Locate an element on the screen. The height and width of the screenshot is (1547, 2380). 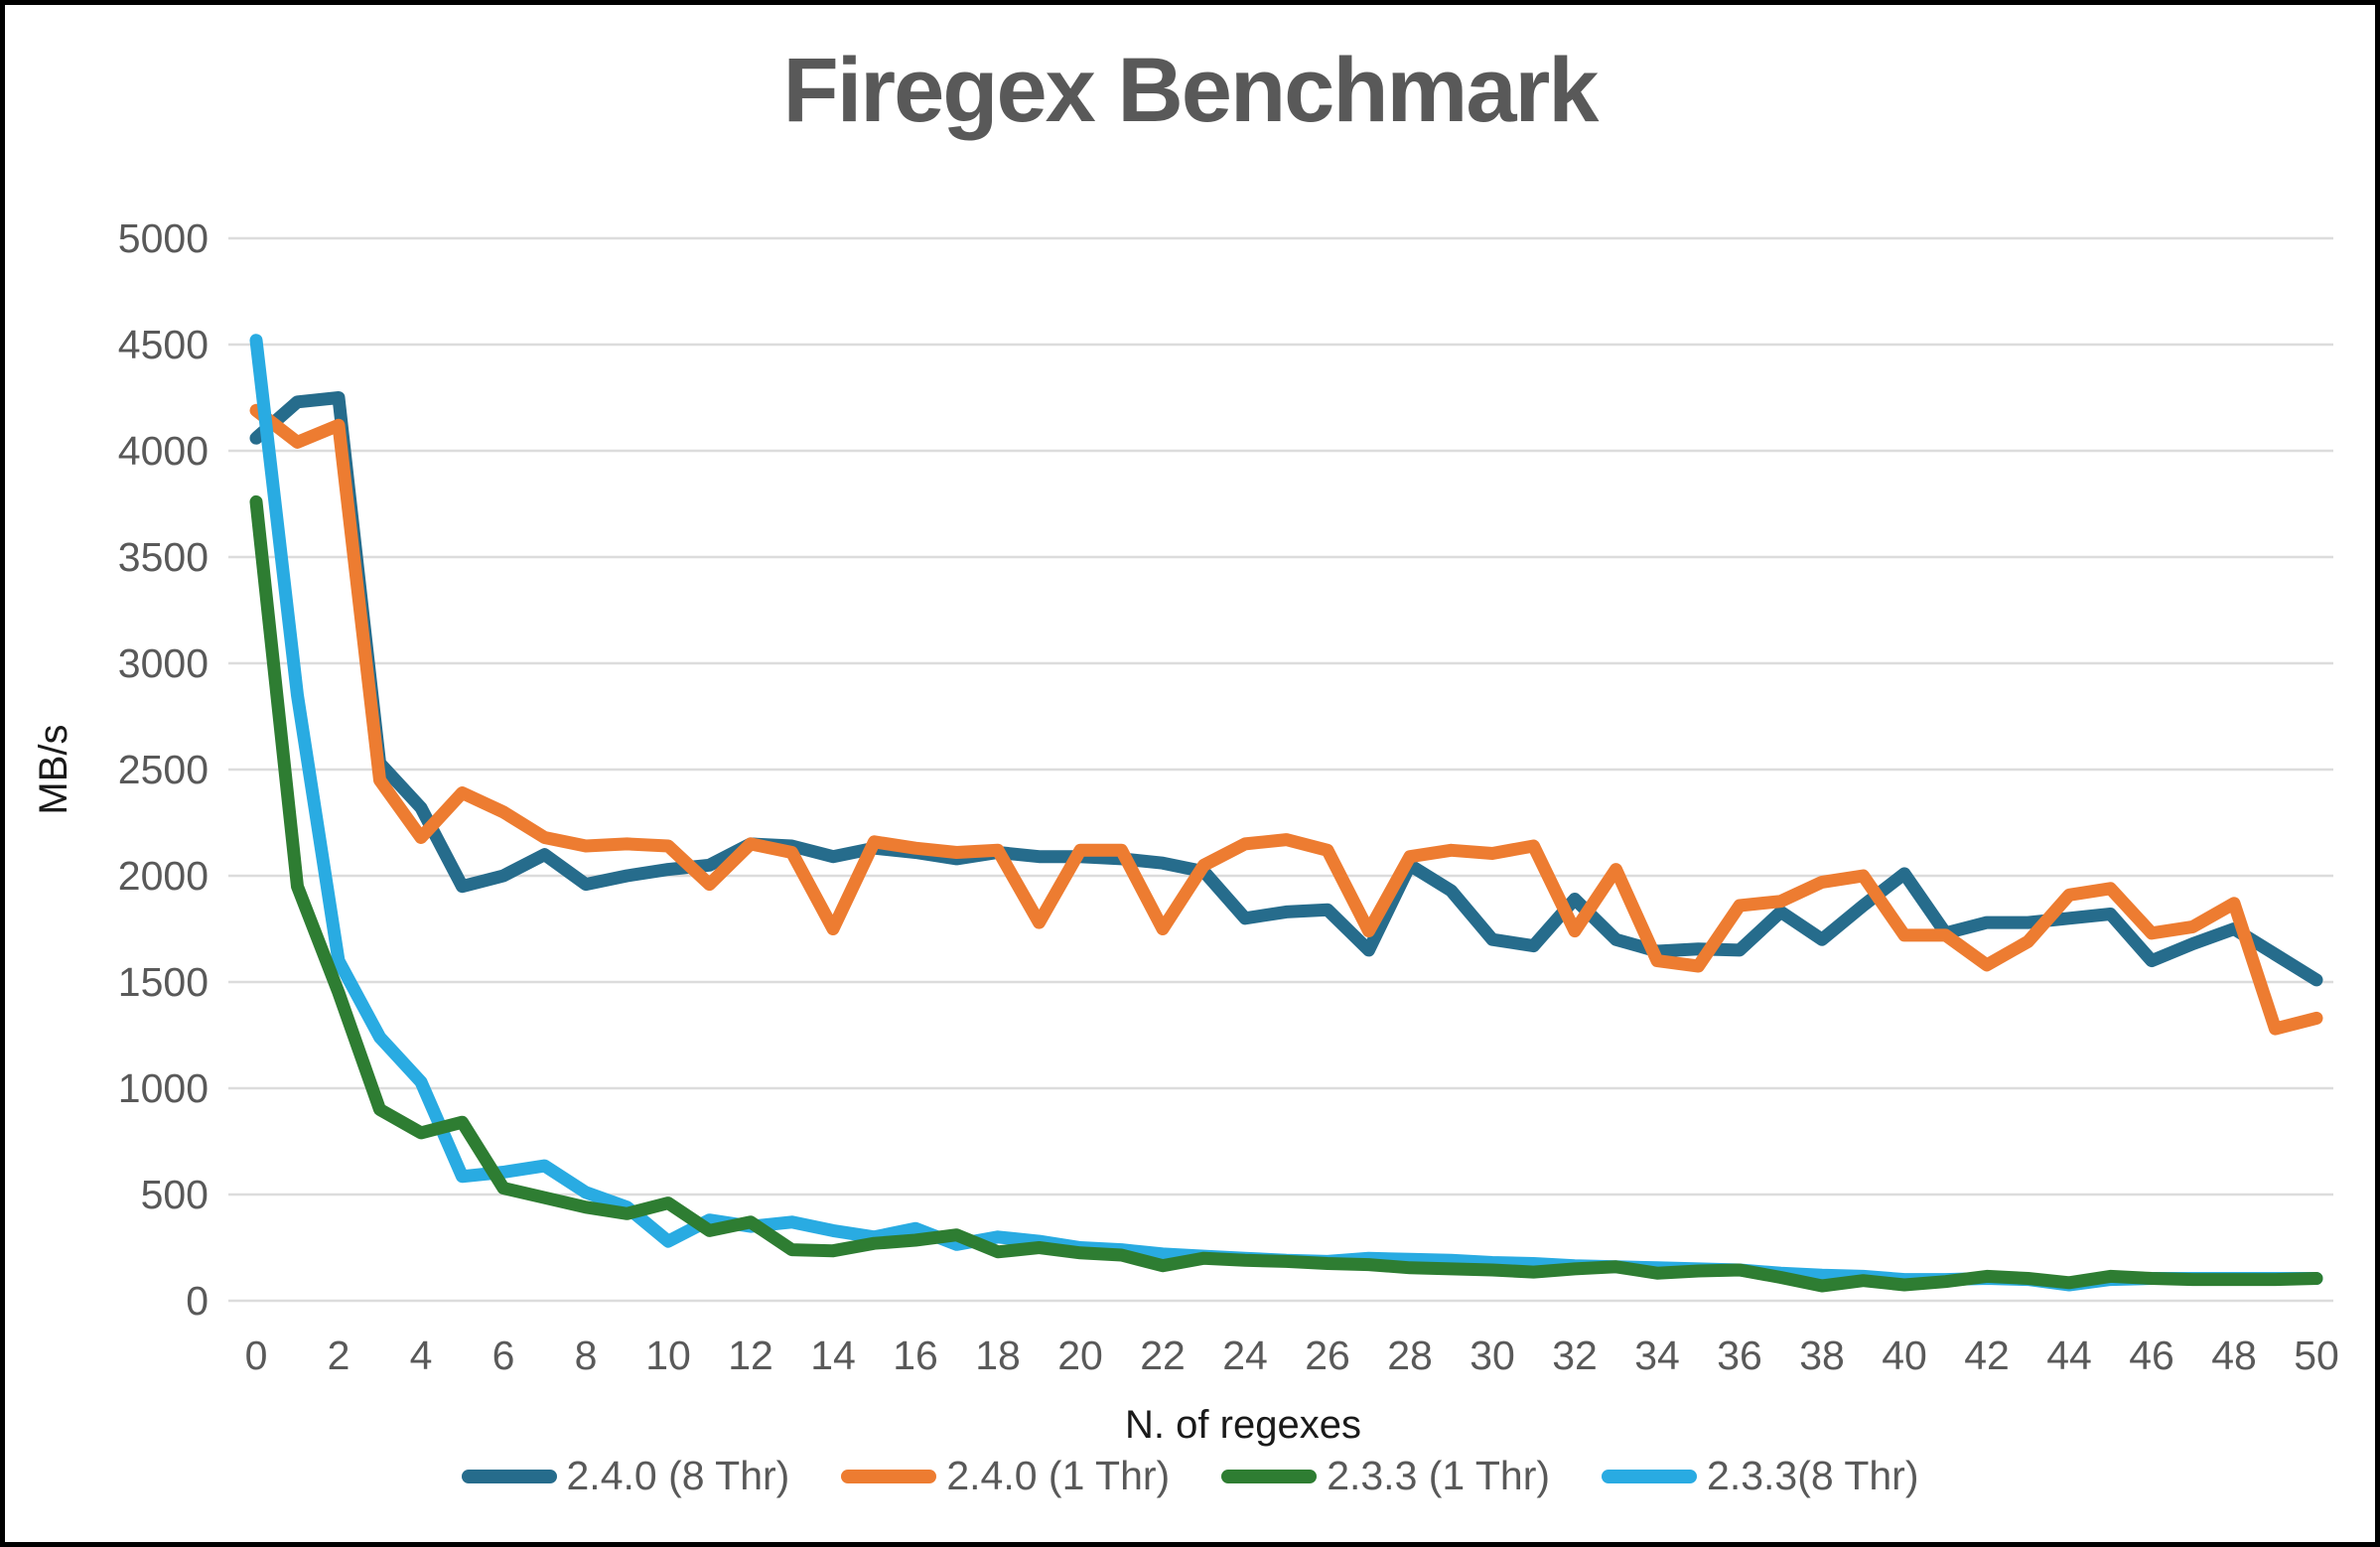
svg-text: 38 is located at coordinates (1822, 1355).